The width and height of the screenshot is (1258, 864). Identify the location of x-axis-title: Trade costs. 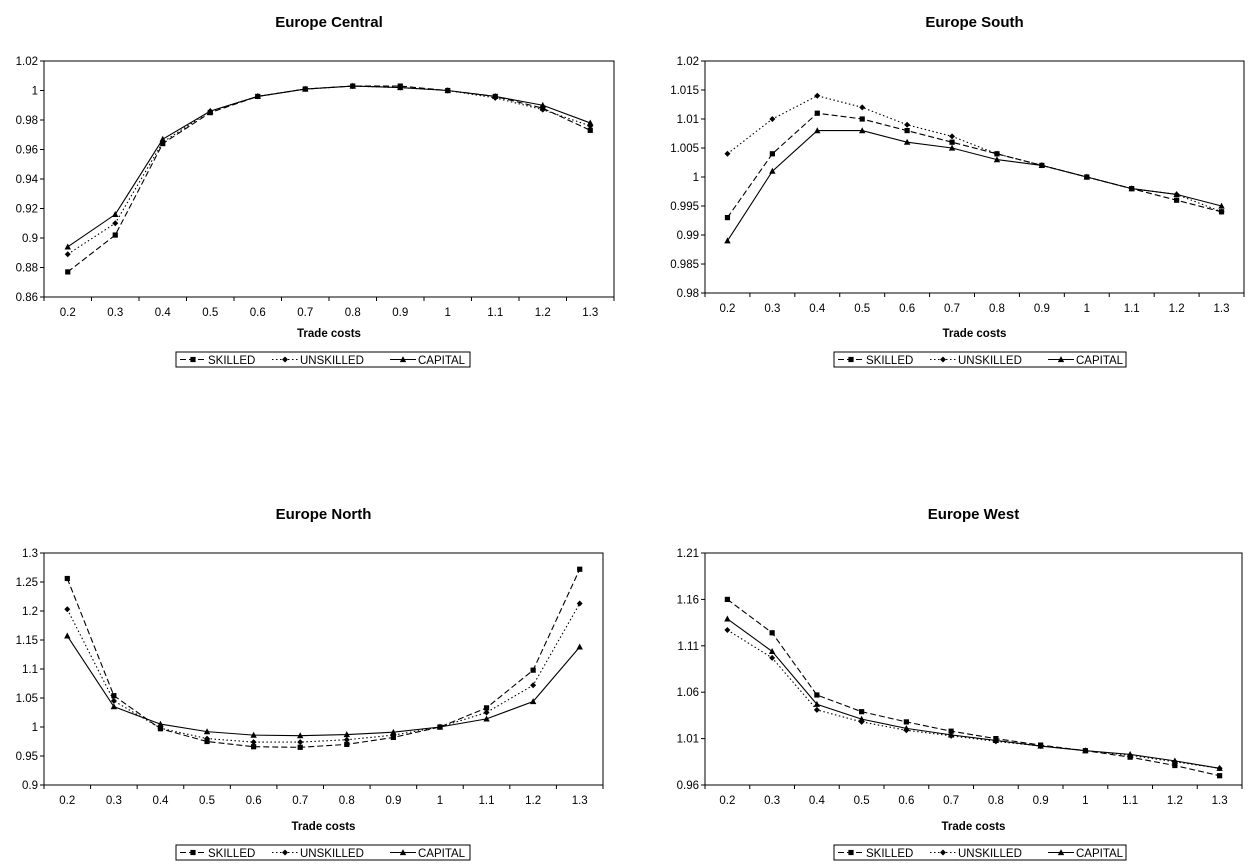
(975, 334).